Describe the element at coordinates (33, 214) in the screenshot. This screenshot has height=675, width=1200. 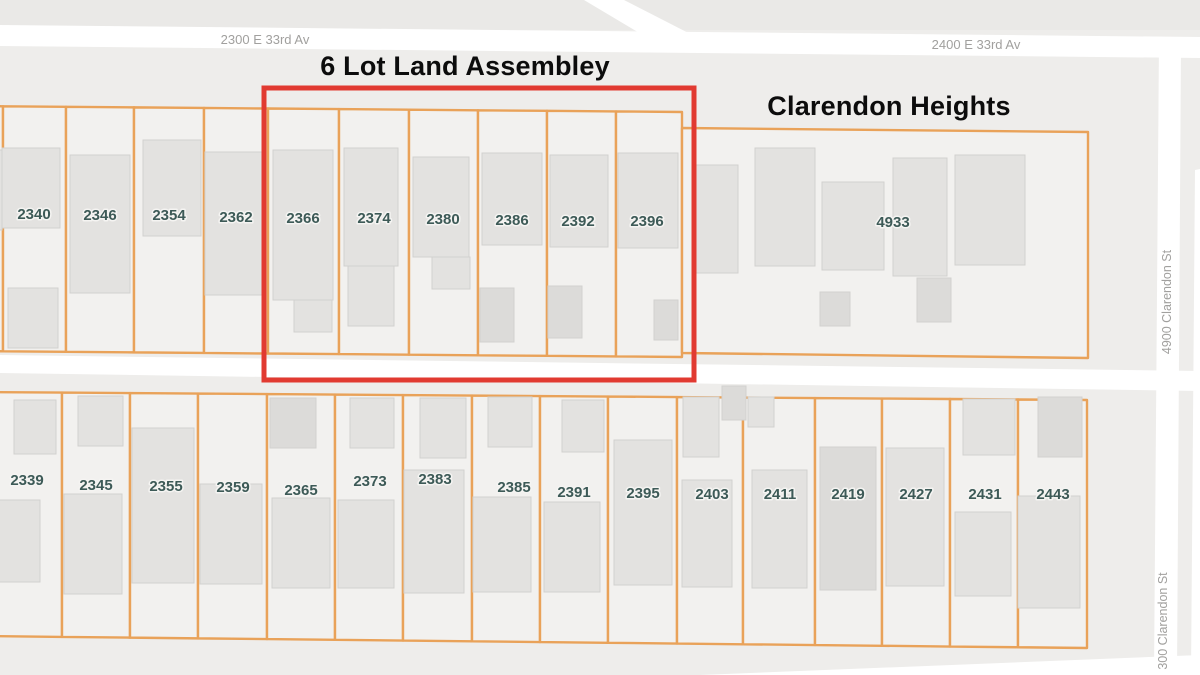
I see `lot-number-2340: 2340` at that location.